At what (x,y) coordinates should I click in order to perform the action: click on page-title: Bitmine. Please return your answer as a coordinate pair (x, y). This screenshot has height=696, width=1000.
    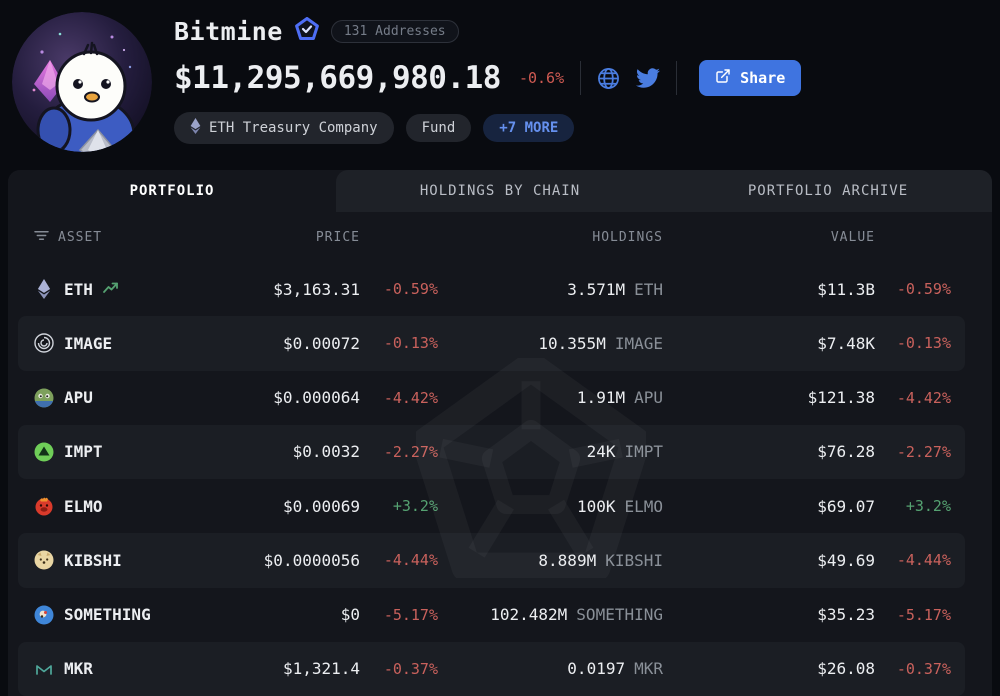
    Looking at the image, I should click on (228, 31).